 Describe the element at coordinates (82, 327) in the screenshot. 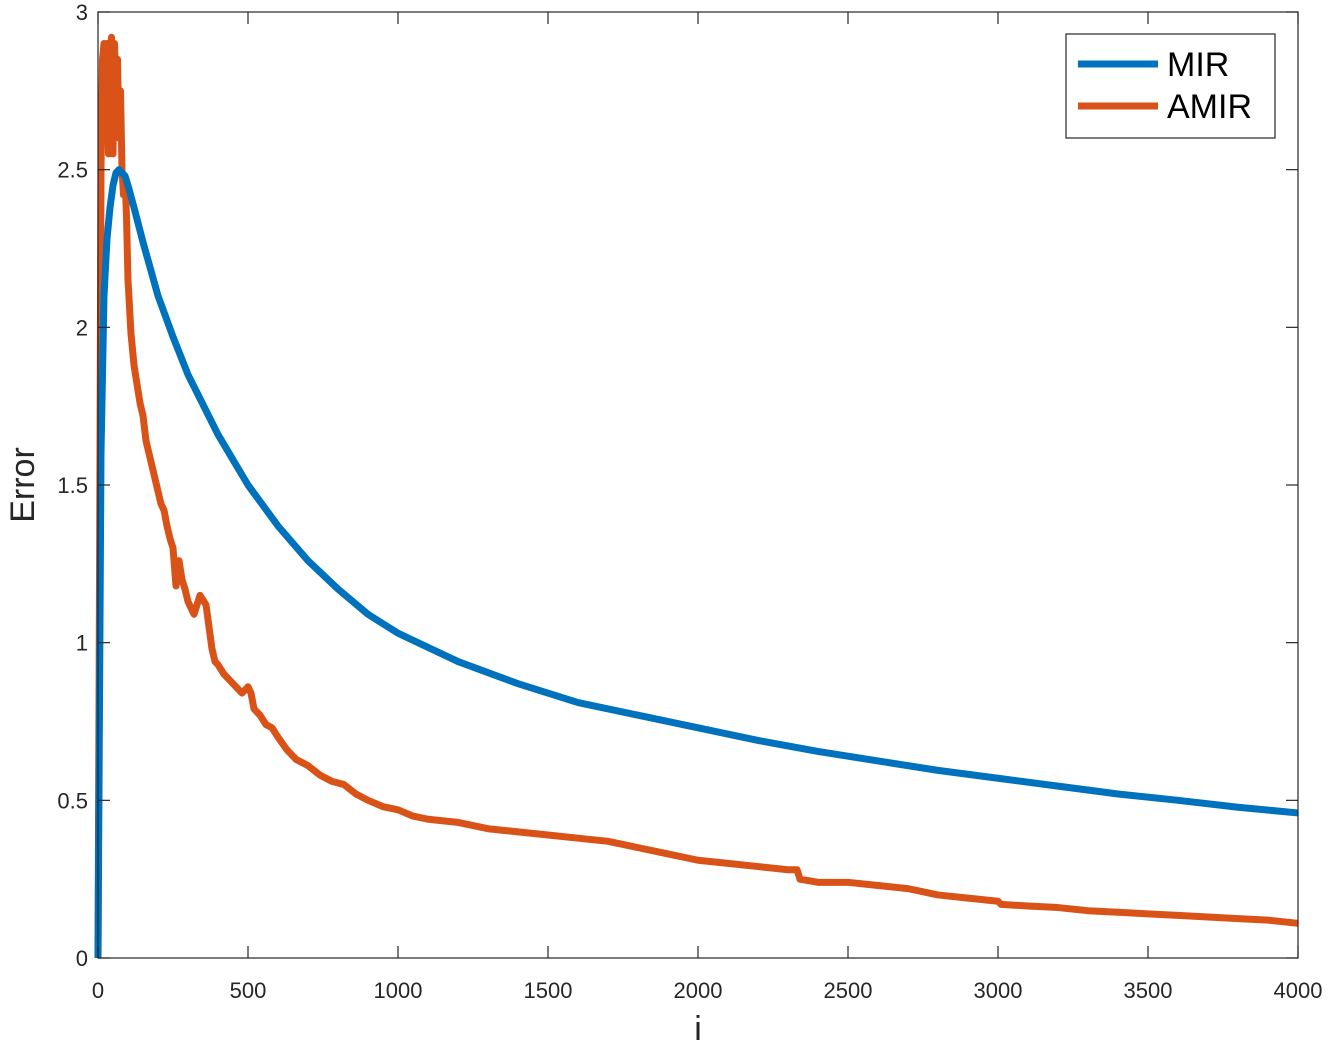

I see `y-tick-label: 2` at that location.